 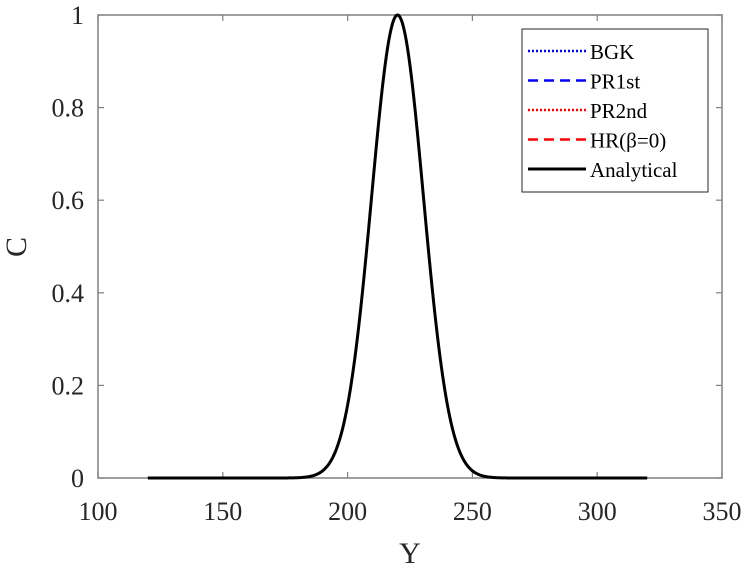 I want to click on y-tick-label: 0.4, so click(x=68, y=293).